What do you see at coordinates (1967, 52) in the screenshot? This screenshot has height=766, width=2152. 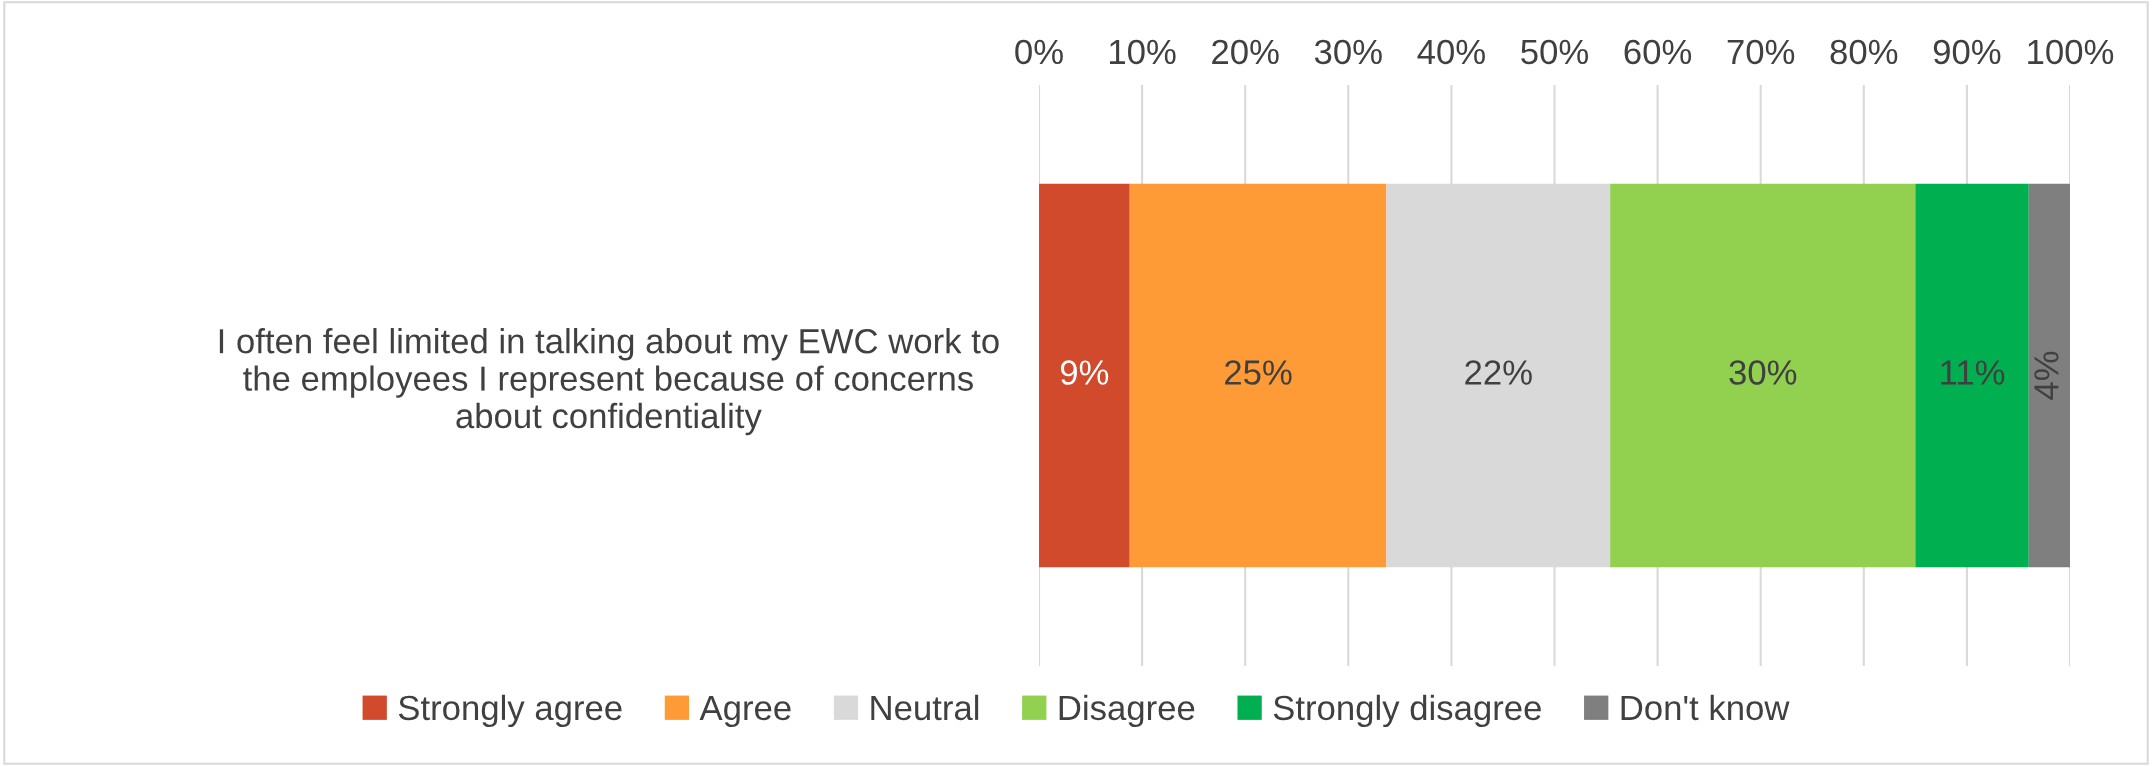 I see `x-tick-label: 90%` at bounding box center [1967, 52].